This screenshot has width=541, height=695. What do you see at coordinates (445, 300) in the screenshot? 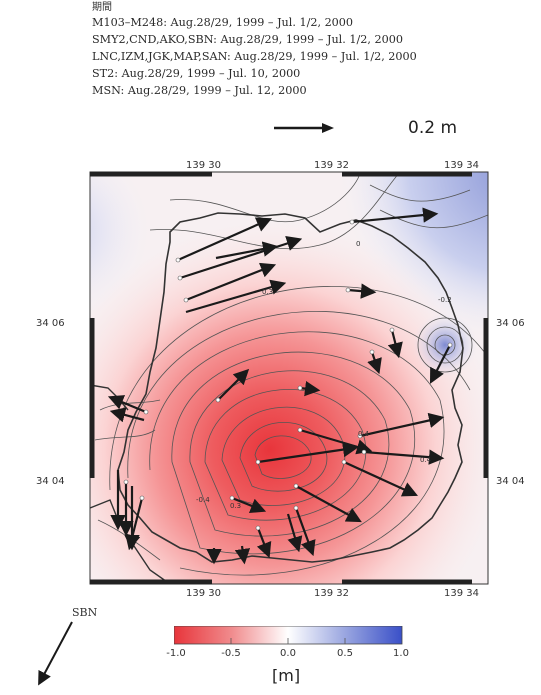
I see `contour-label: -0.2` at bounding box center [445, 300].